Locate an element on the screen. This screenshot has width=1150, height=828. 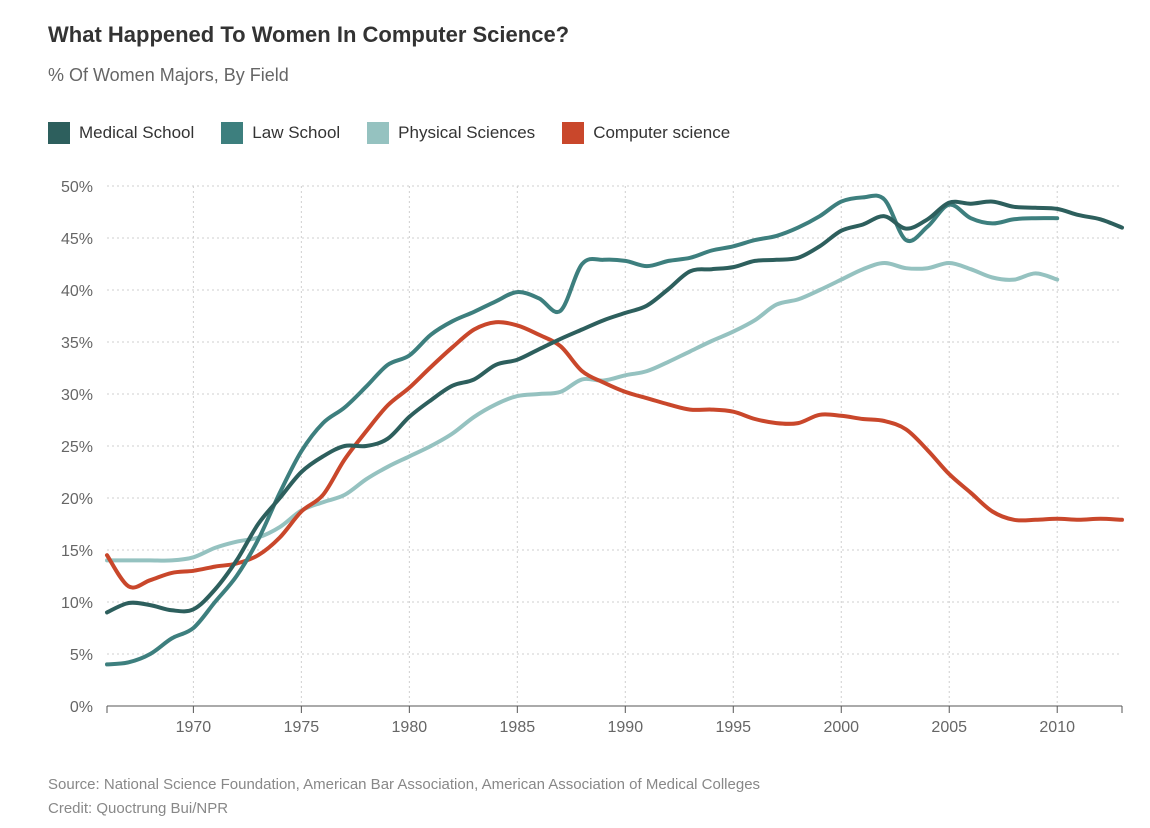
legend-swatch-computer-science is located at coordinates (573, 133).